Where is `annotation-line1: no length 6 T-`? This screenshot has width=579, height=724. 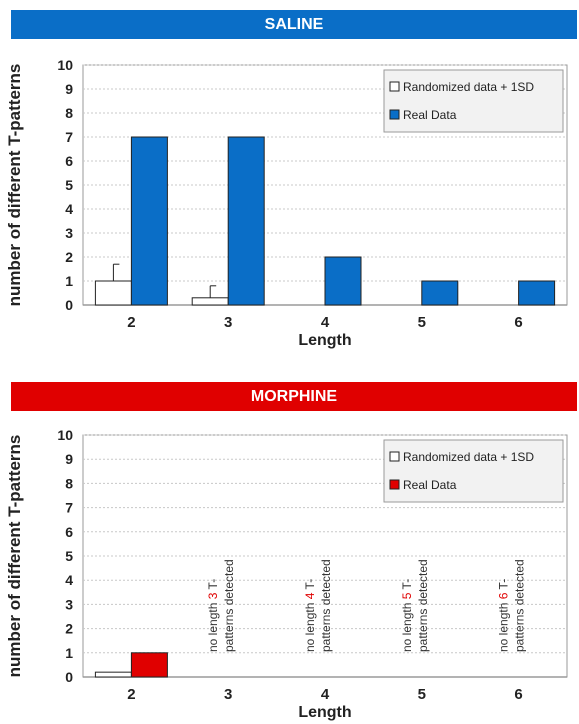 annotation-line1: no length 6 T- is located at coordinates (504, 615).